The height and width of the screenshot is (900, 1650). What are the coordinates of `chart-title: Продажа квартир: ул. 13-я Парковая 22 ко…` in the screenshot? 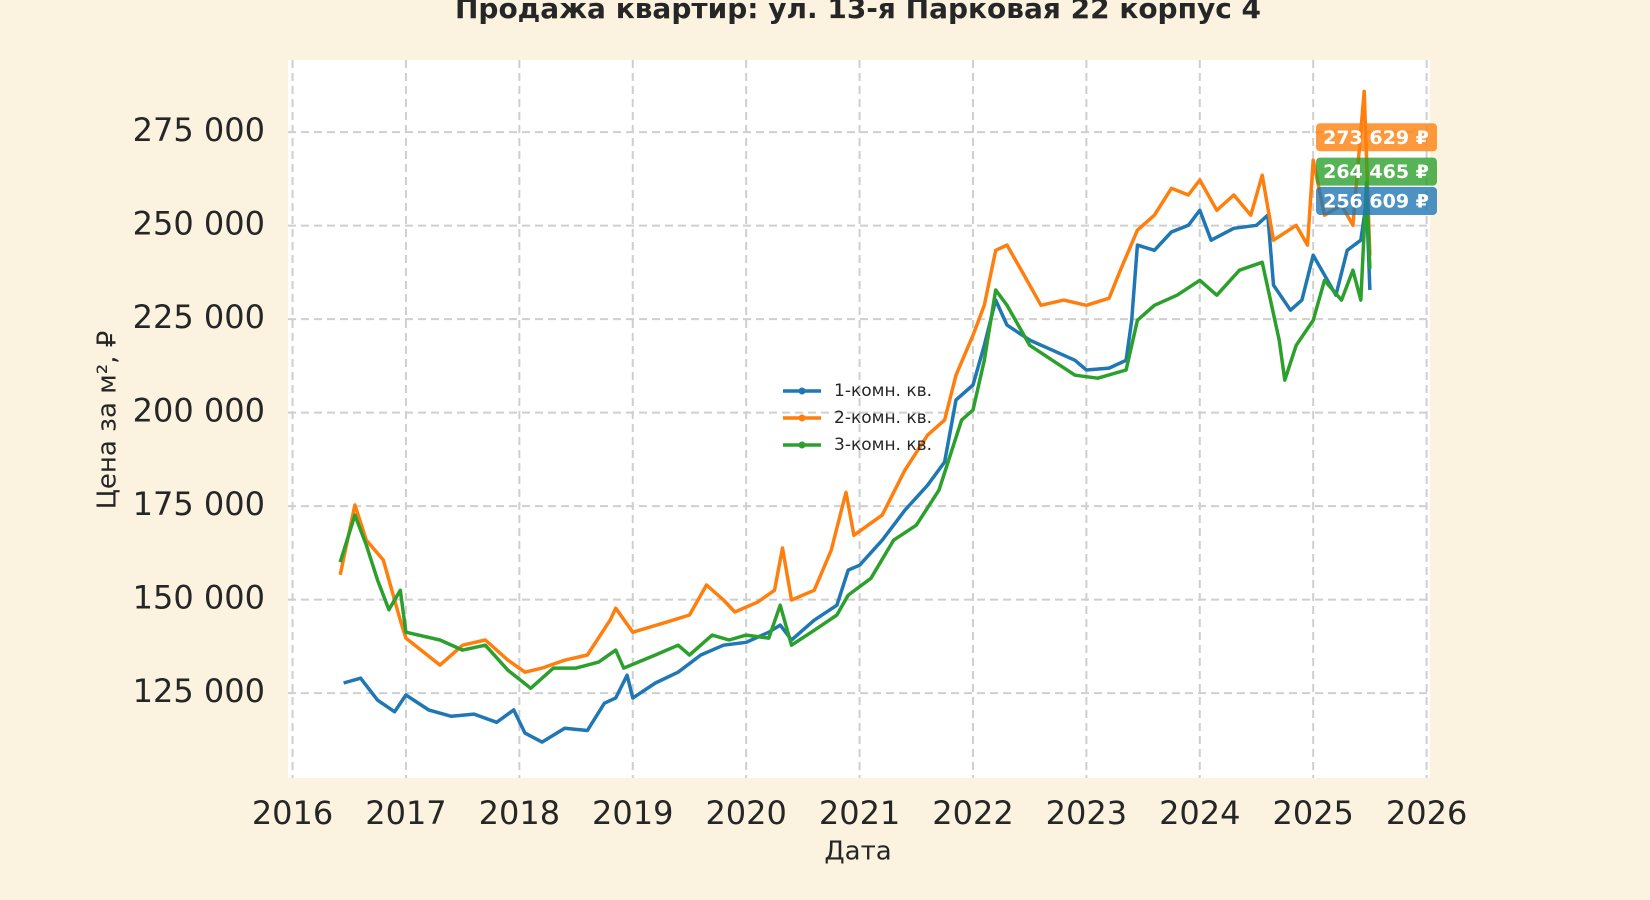 It's located at (858, 12).